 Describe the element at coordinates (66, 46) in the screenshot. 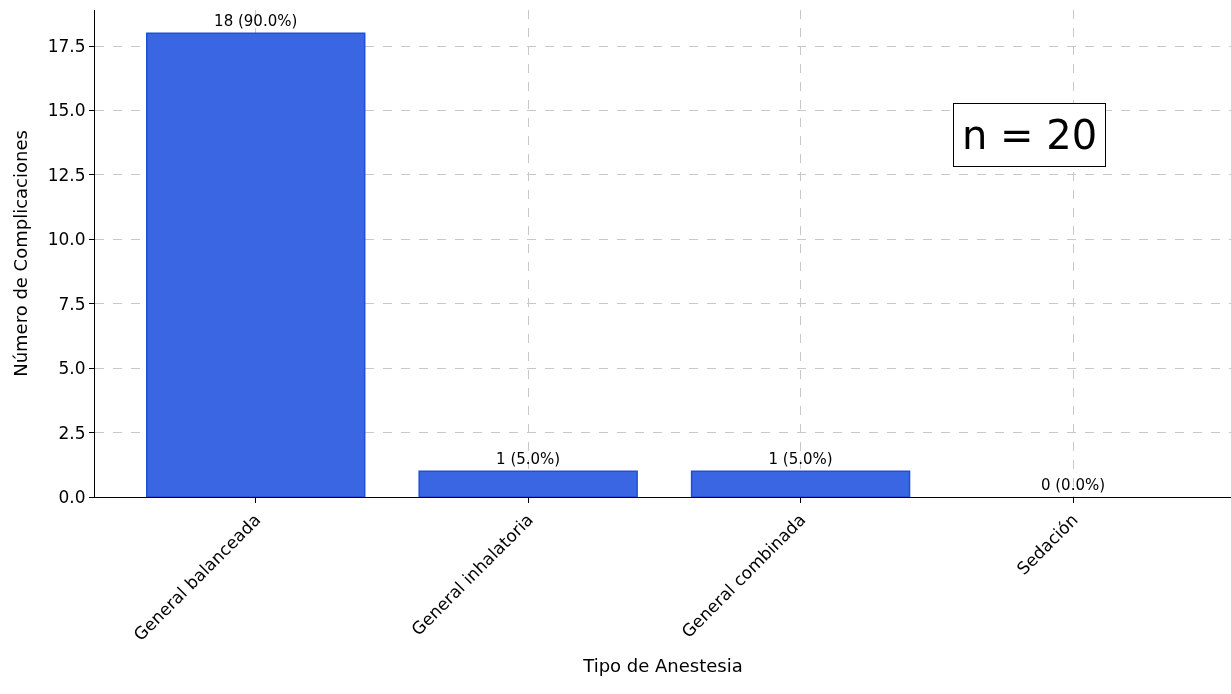

I see `y-tick-label: 17.5` at that location.